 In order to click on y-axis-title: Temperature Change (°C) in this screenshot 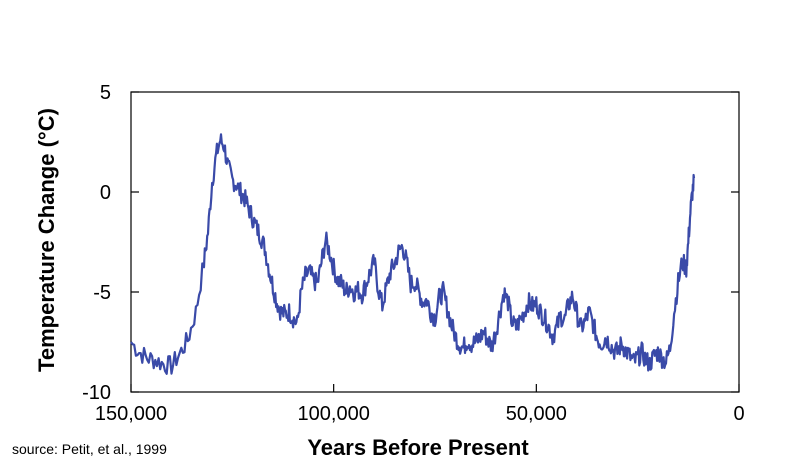, I will do `click(46, 240)`.